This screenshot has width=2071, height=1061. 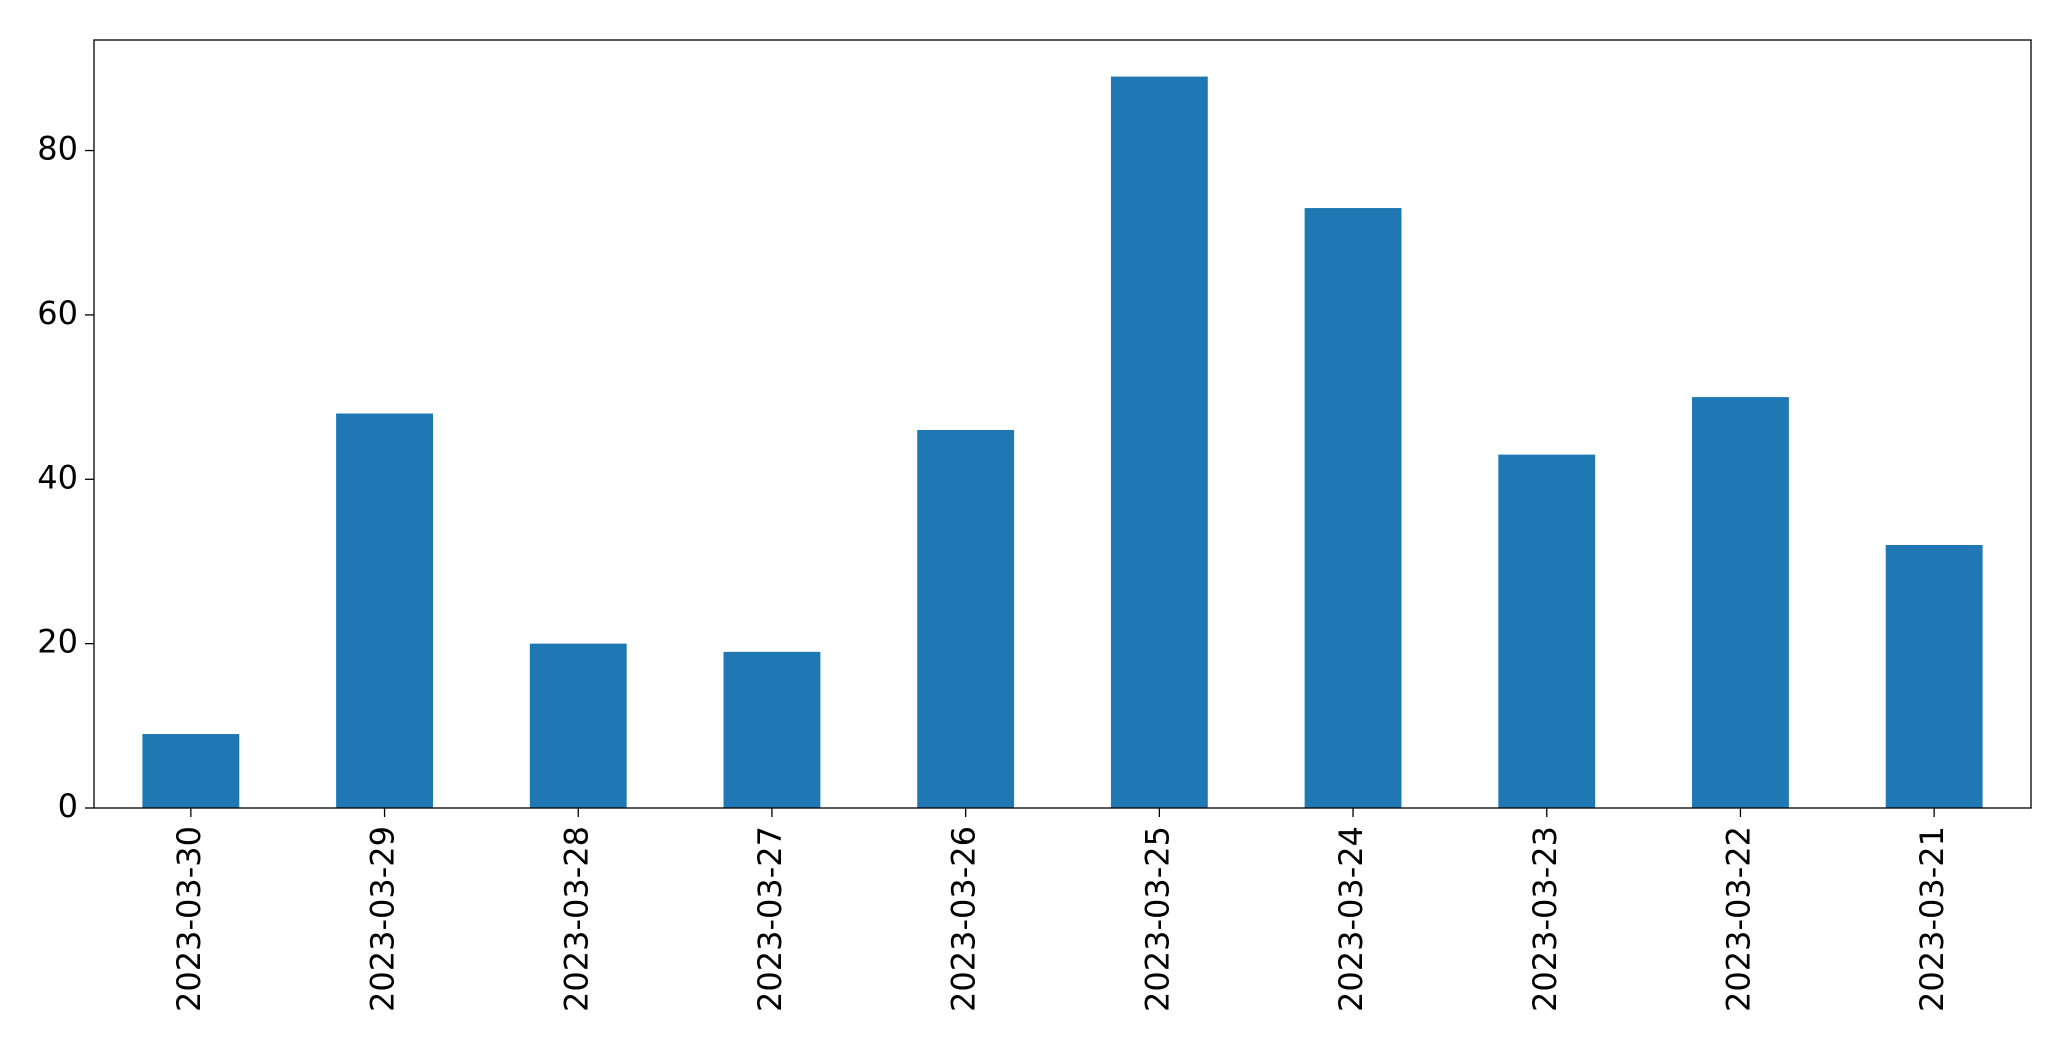 What do you see at coordinates (964, 919) in the screenshot?
I see `x-tick-label: 2023-03-26` at bounding box center [964, 919].